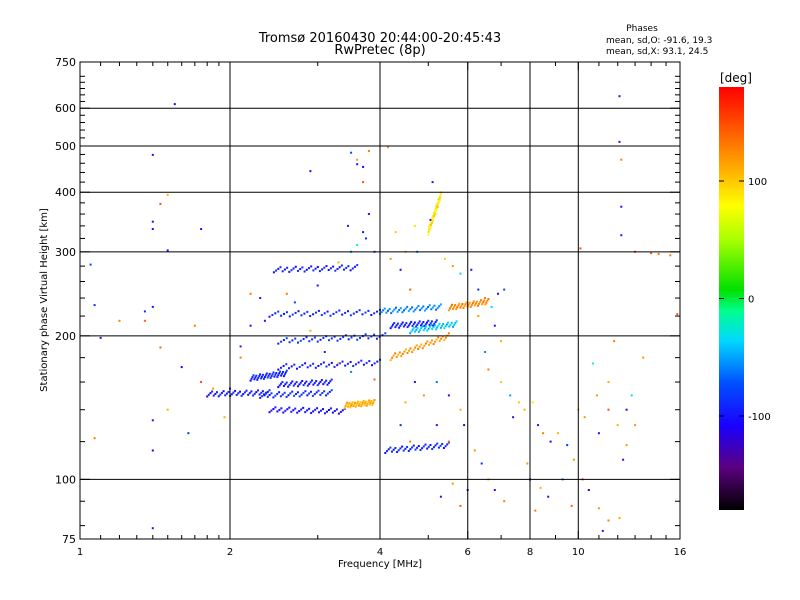 This screenshot has height=600, width=800. What do you see at coordinates (65, 108) in the screenshot?
I see `y-tick-label: 600` at bounding box center [65, 108].